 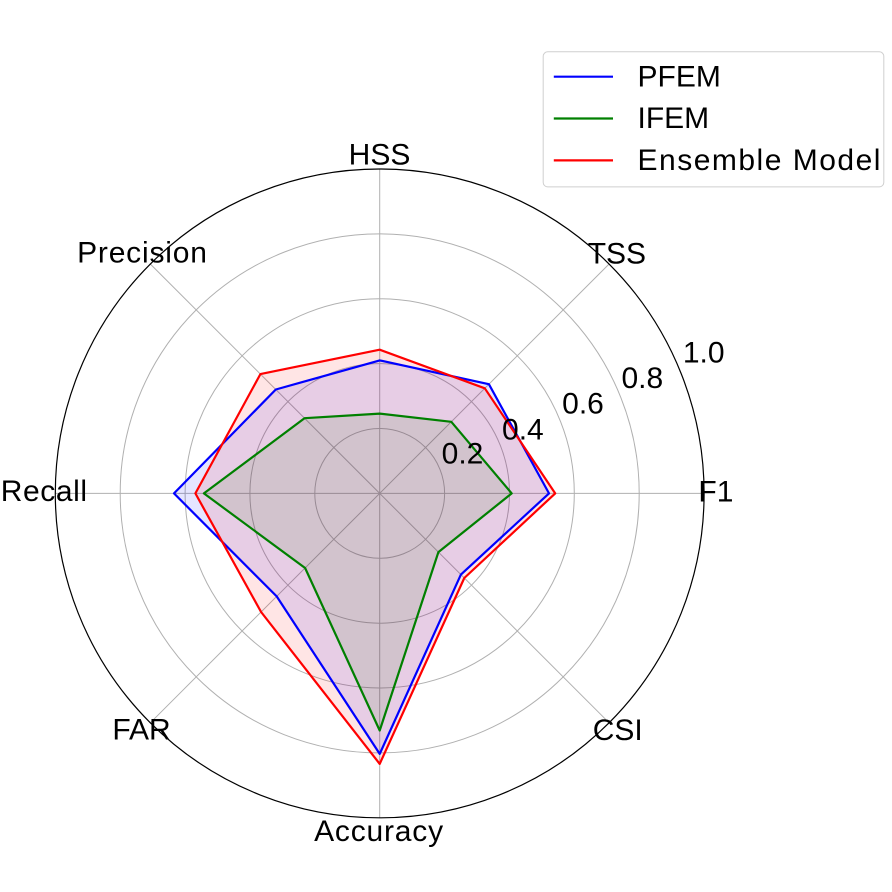 What do you see at coordinates (380, 155) in the screenshot?
I see `svg-text: HSS` at bounding box center [380, 155].